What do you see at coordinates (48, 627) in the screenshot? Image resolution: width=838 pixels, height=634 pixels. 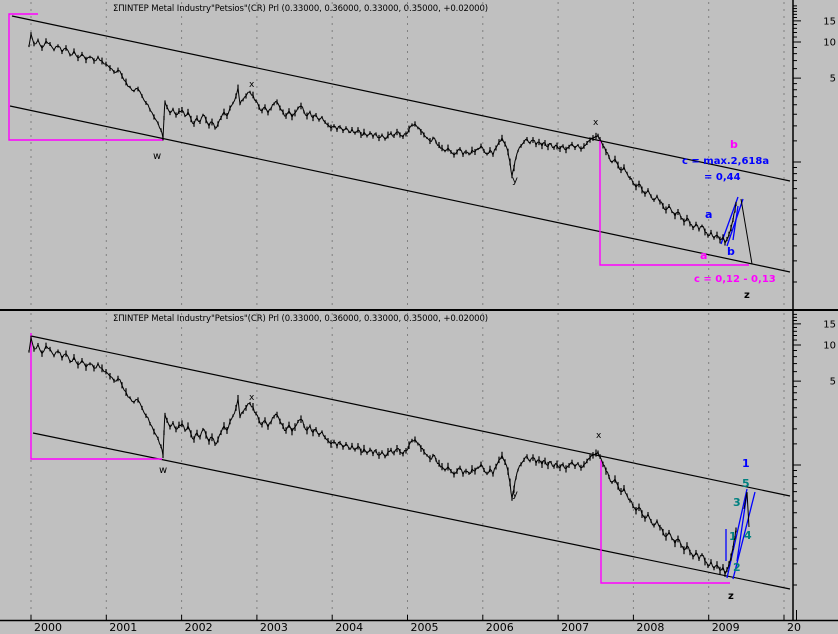 I see `x-axis-label: 2000` at bounding box center [48, 627].